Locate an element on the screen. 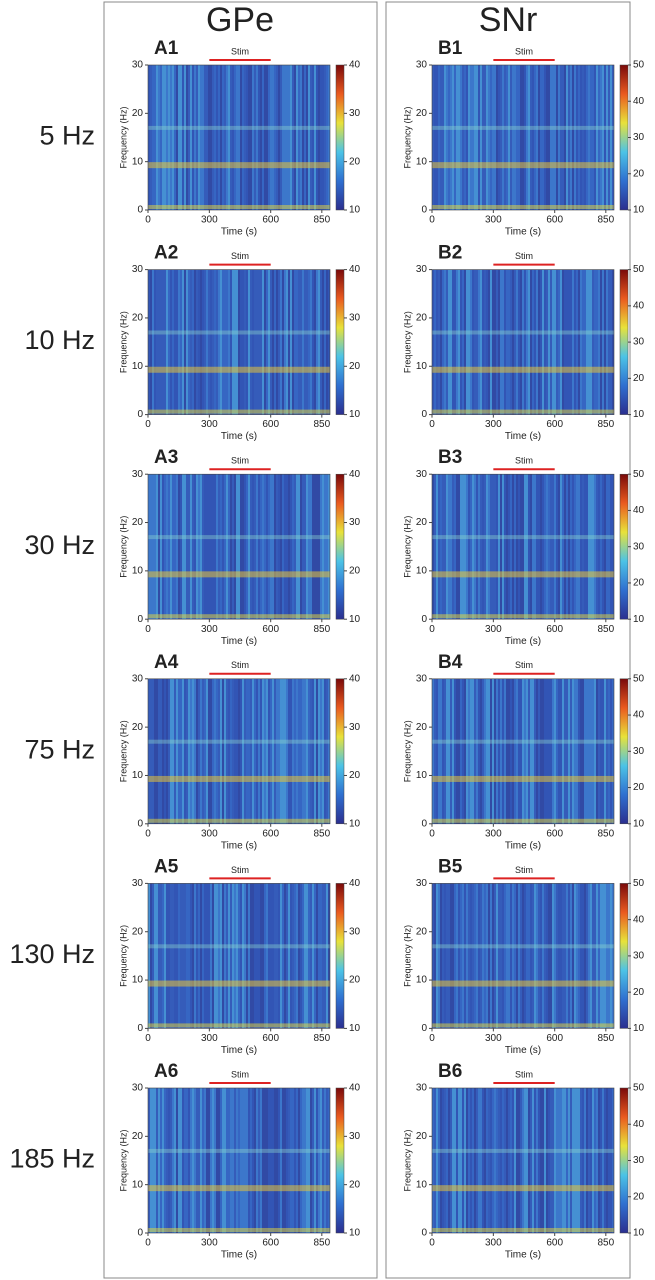 This screenshot has width=655, height=1280. panel-label: B2 is located at coordinates (450, 253).